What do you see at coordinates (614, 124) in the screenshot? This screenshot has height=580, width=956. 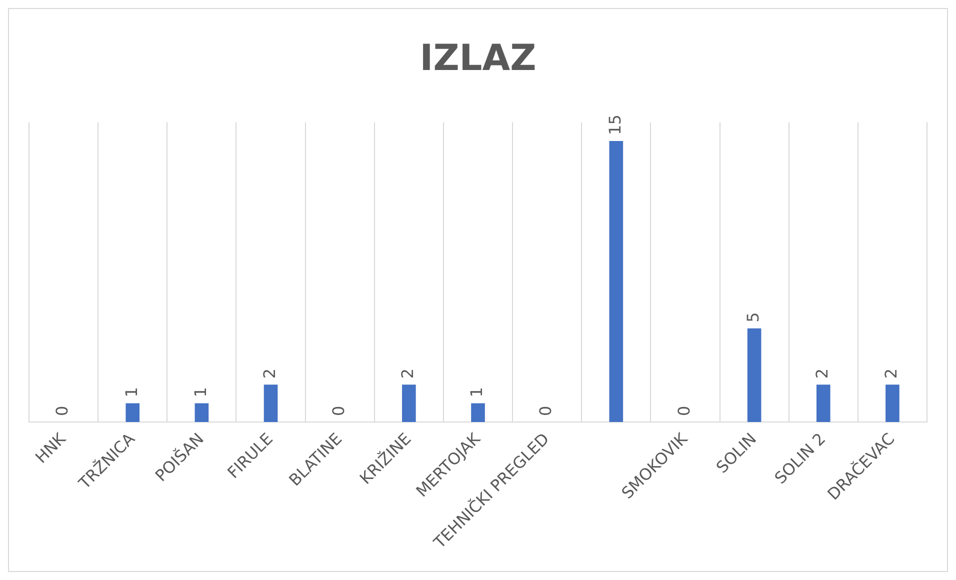 I see `data-label: 15` at bounding box center [614, 124].